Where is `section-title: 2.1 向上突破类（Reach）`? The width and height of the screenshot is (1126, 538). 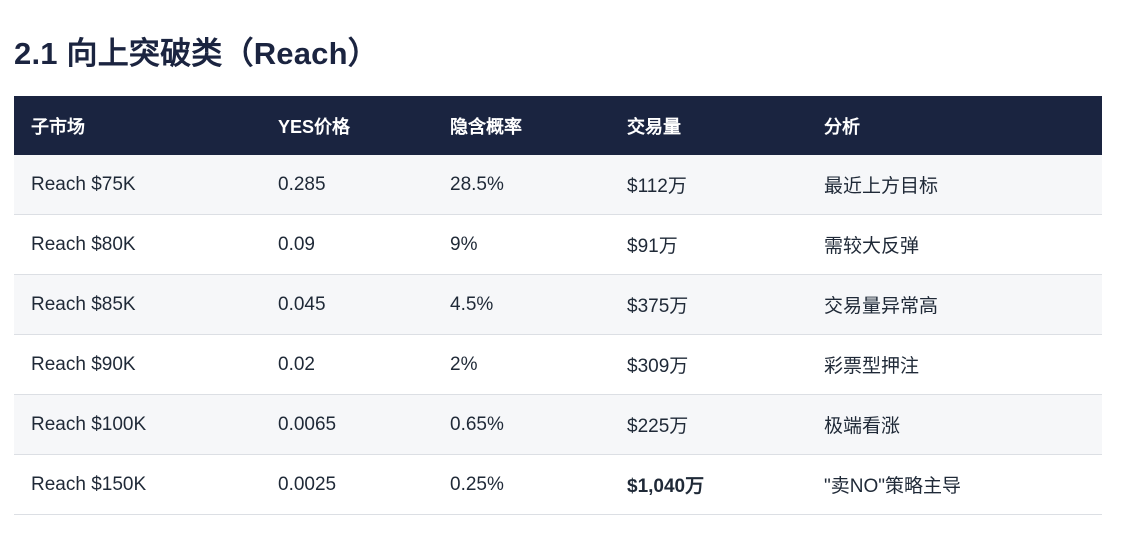 section-title: 2.1 向上突破类（Reach） is located at coordinates (196, 53).